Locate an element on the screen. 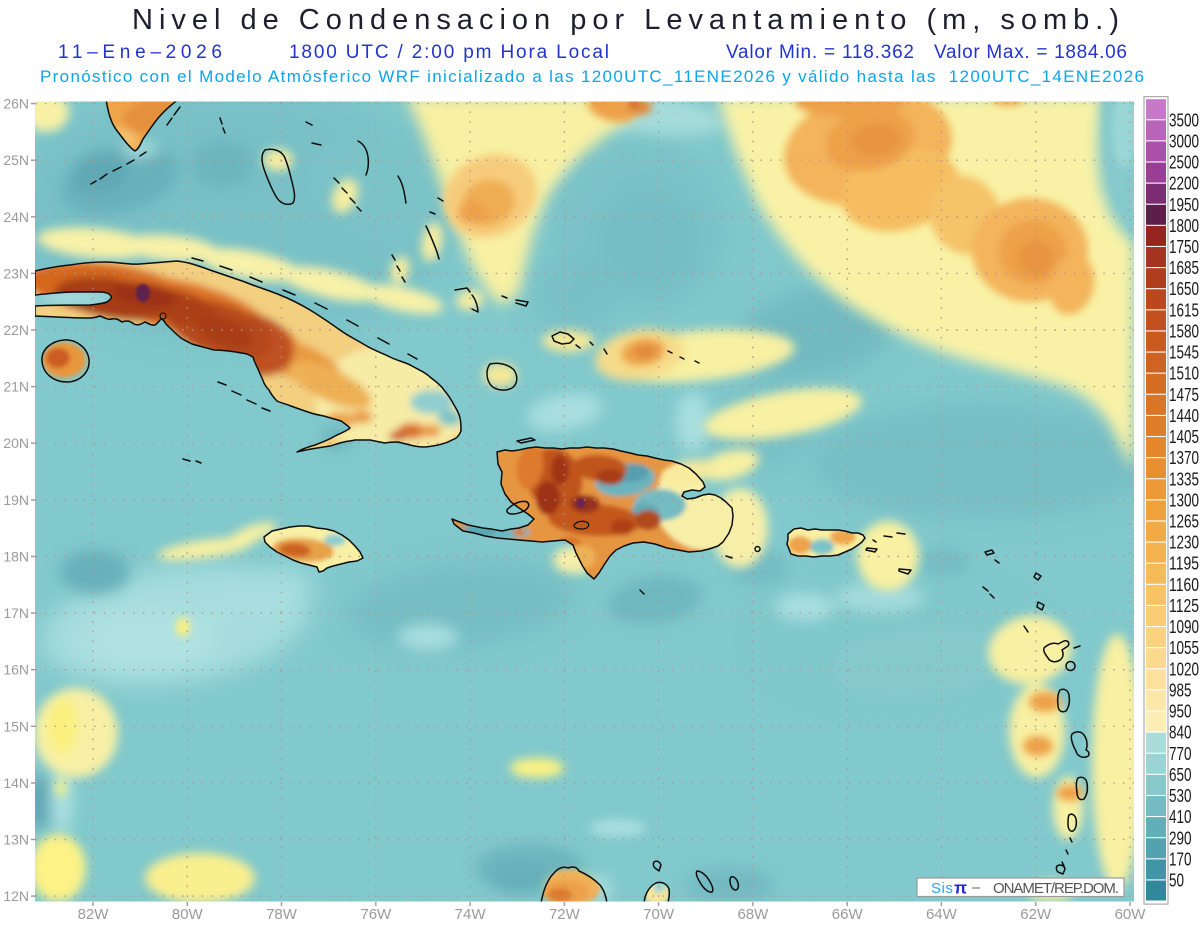 The image size is (1200, 927). svg-text: 66W is located at coordinates (848, 914).